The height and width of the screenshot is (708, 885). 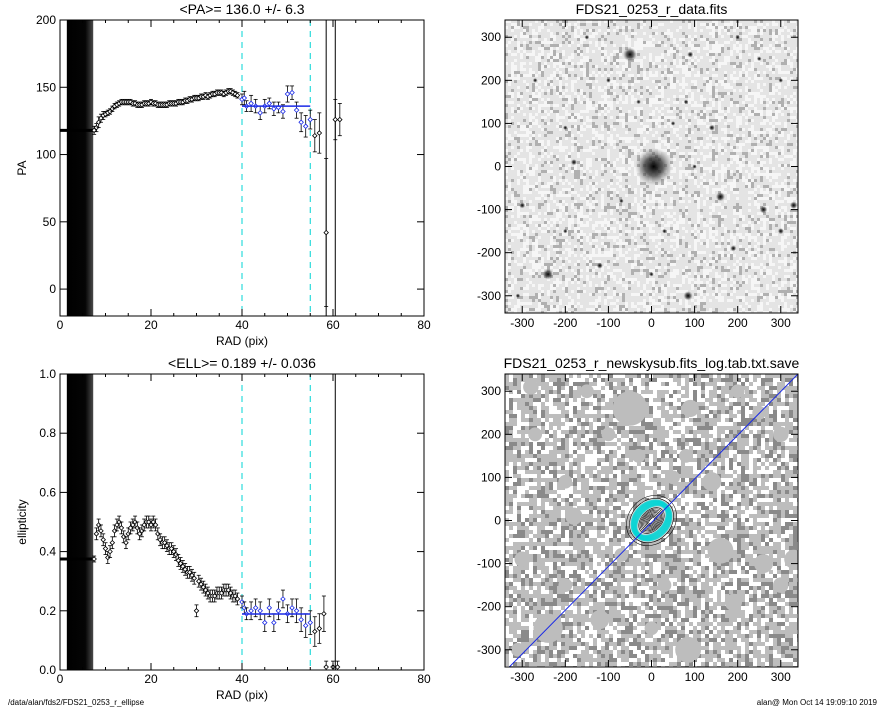 I want to click on y-axis-label: ellipticity, so click(x=22, y=521).